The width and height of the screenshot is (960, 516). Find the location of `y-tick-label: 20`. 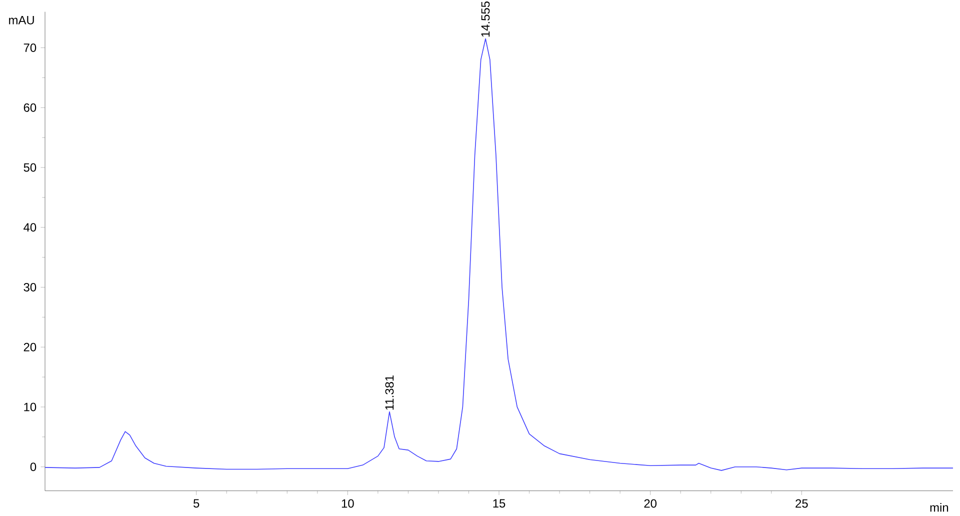

y-tick-label: 20 is located at coordinates (30, 347).